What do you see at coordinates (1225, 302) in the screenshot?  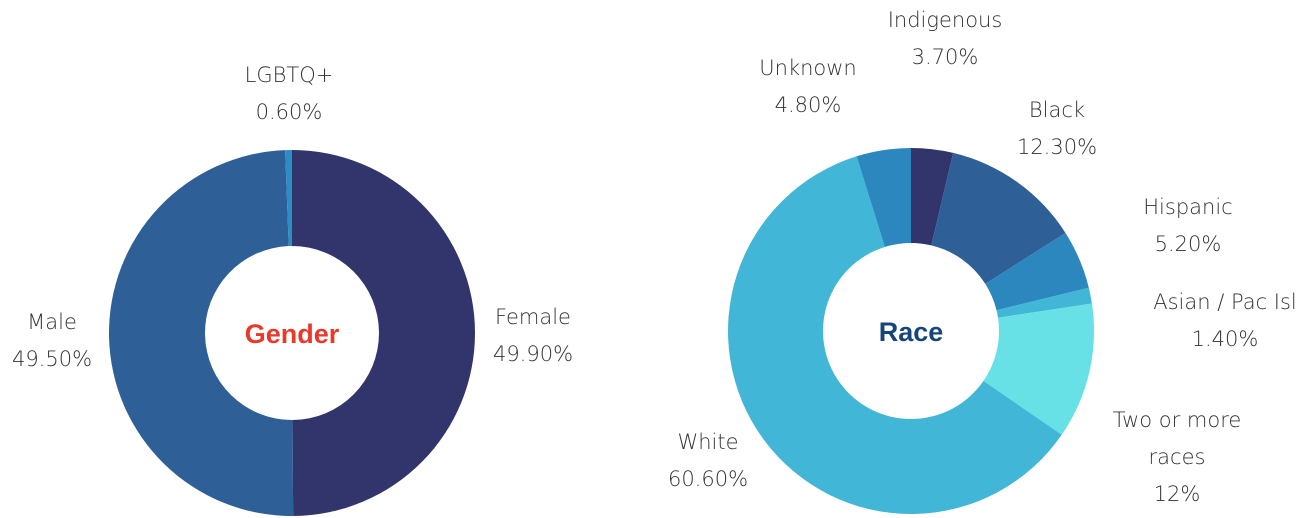 I see `category-name: Asian / Pac Isl` at bounding box center [1225, 302].